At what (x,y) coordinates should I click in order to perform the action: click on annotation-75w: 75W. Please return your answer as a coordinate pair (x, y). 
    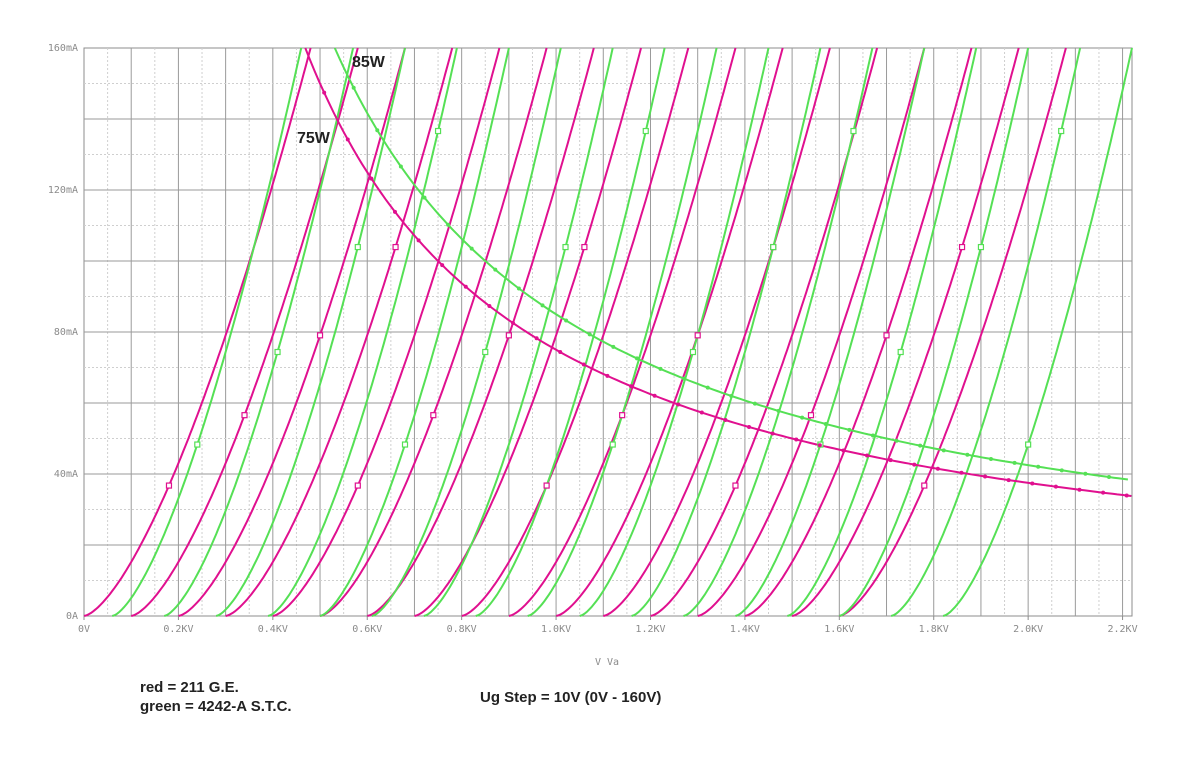
    Looking at the image, I should click on (314, 138).